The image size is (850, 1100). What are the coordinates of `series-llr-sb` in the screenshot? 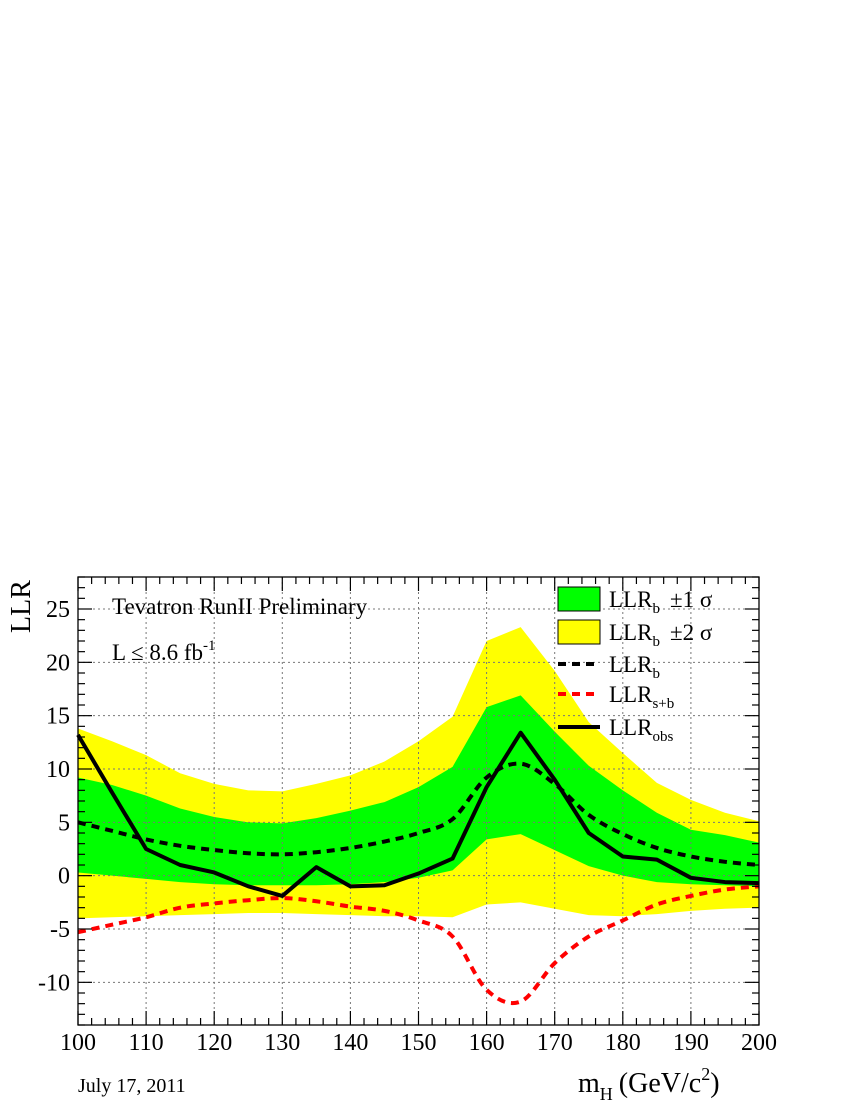 It's located at (418, 945).